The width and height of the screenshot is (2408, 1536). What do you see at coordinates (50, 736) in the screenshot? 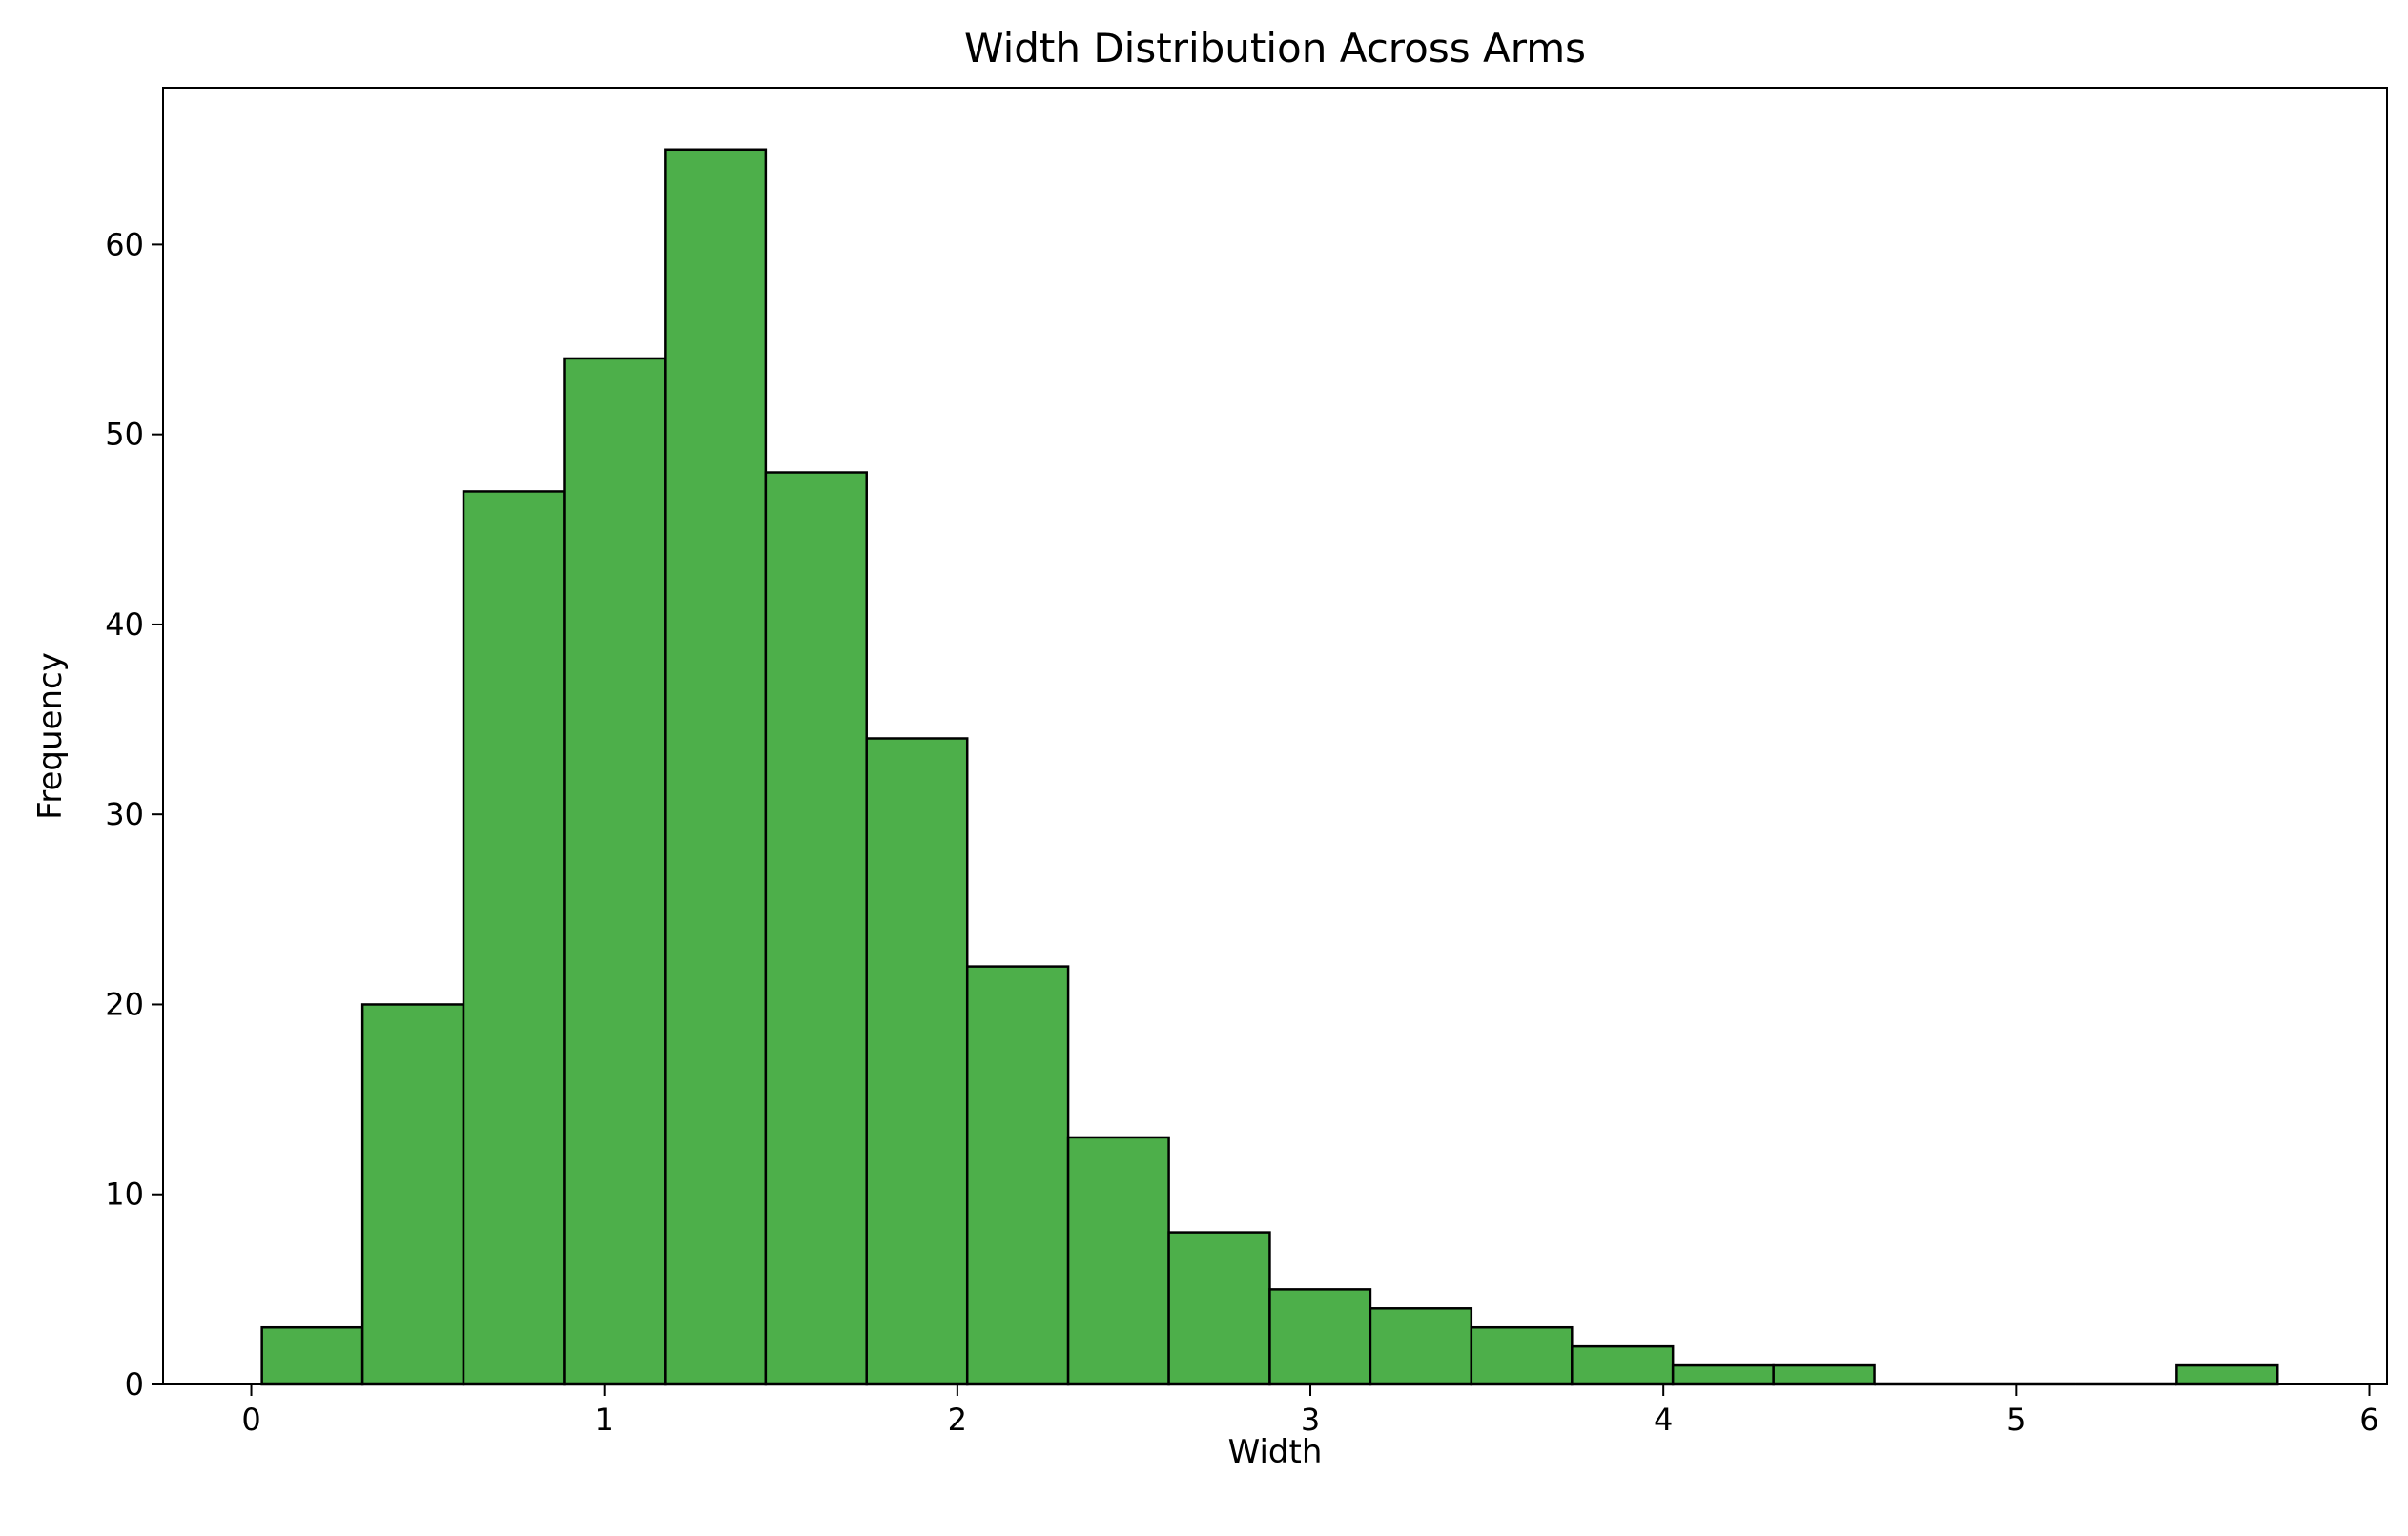
I see `y-axis-label: Frequency` at bounding box center [50, 736].